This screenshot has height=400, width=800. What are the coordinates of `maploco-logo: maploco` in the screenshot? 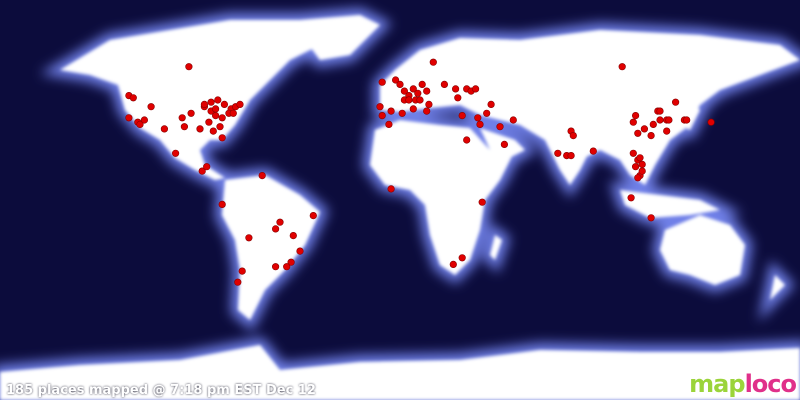 It's located at (743, 384).